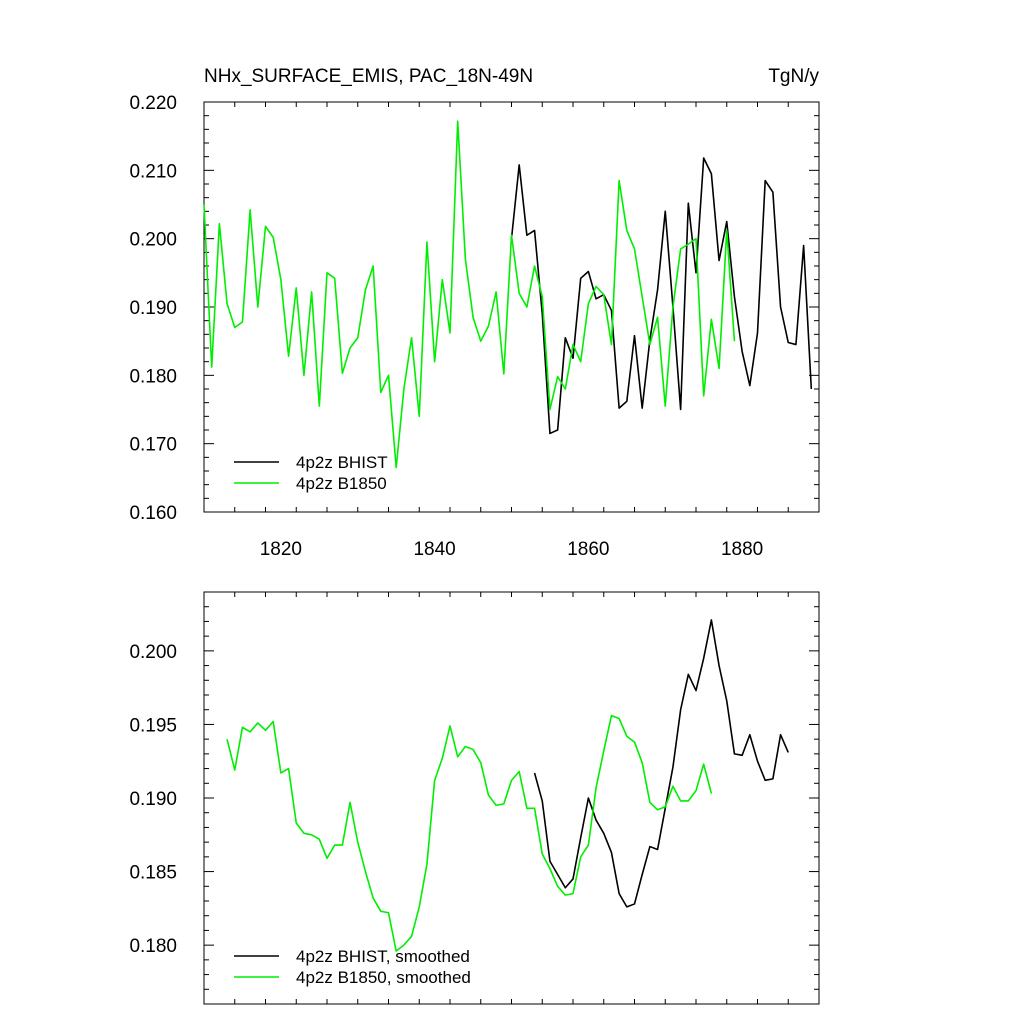  I want to click on x-tick-label: 1820, so click(281, 549).